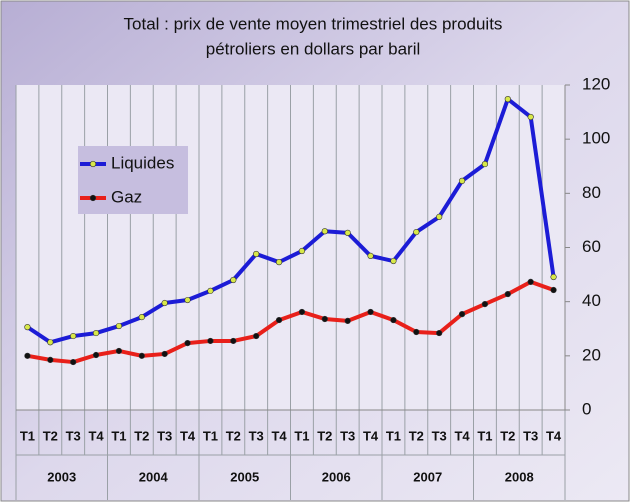 Image resolution: width=638 pixels, height=504 pixels. What do you see at coordinates (591, 192) in the screenshot?
I see `y-tick-label: 80` at bounding box center [591, 192].